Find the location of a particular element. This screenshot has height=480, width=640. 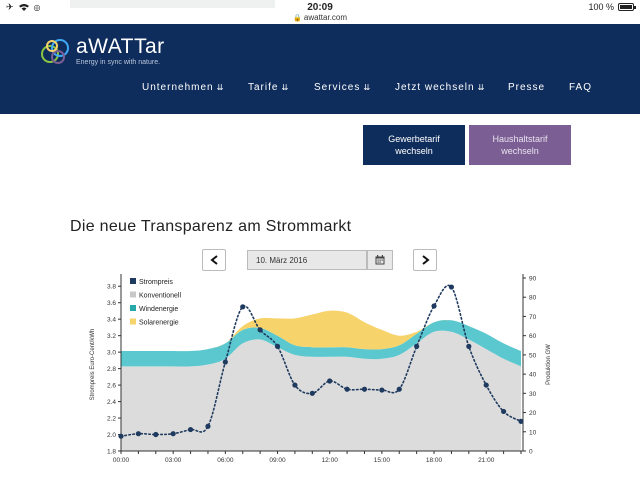

date-input: 10. März 2016 is located at coordinates (307, 260).